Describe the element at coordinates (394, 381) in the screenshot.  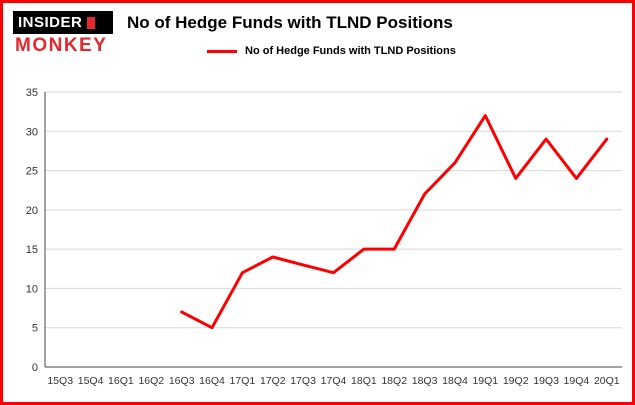
I see `x-tick-label: 18Q2` at that location.